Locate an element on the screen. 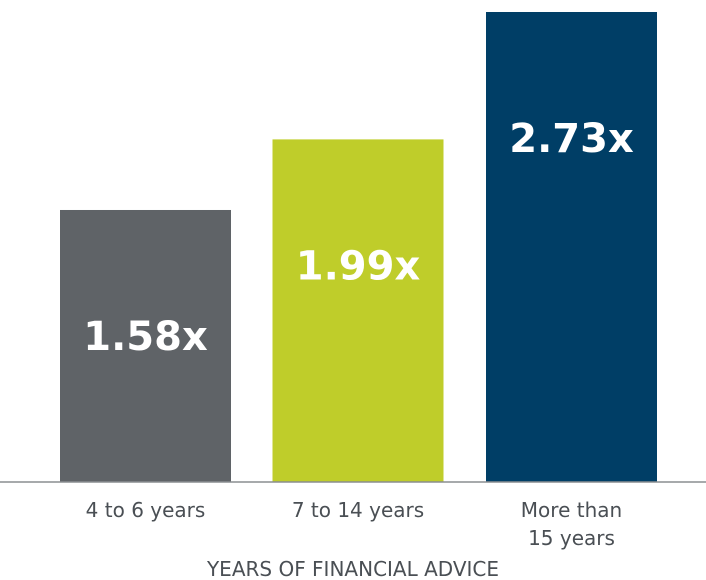 The width and height of the screenshot is (706, 580). x-axis-title: YEARS OF FINANCIAL ADVICE is located at coordinates (352, 568).